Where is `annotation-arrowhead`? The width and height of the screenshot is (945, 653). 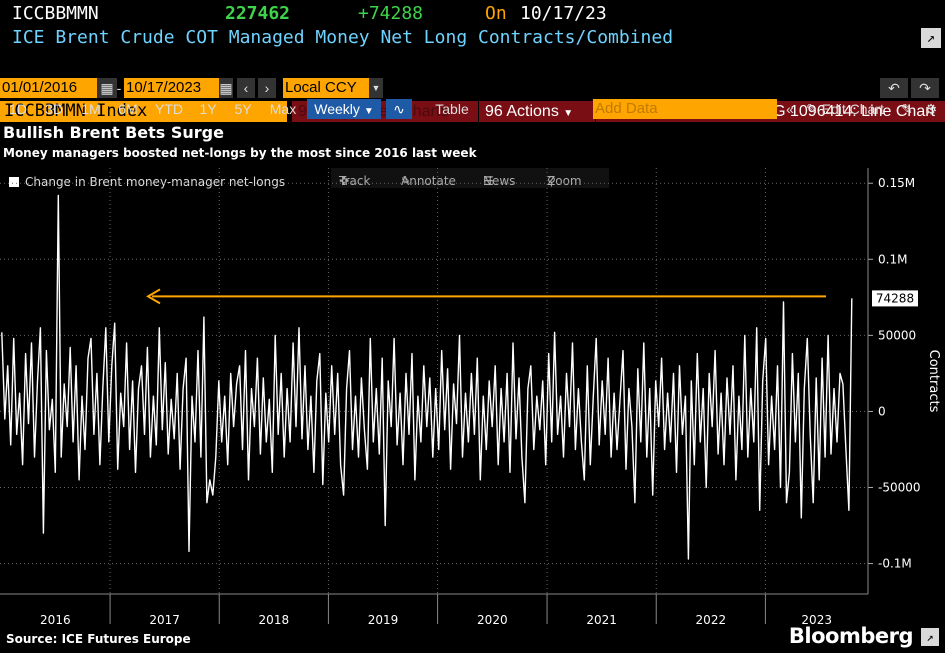 annotation-arrowhead is located at coordinates (153, 296).